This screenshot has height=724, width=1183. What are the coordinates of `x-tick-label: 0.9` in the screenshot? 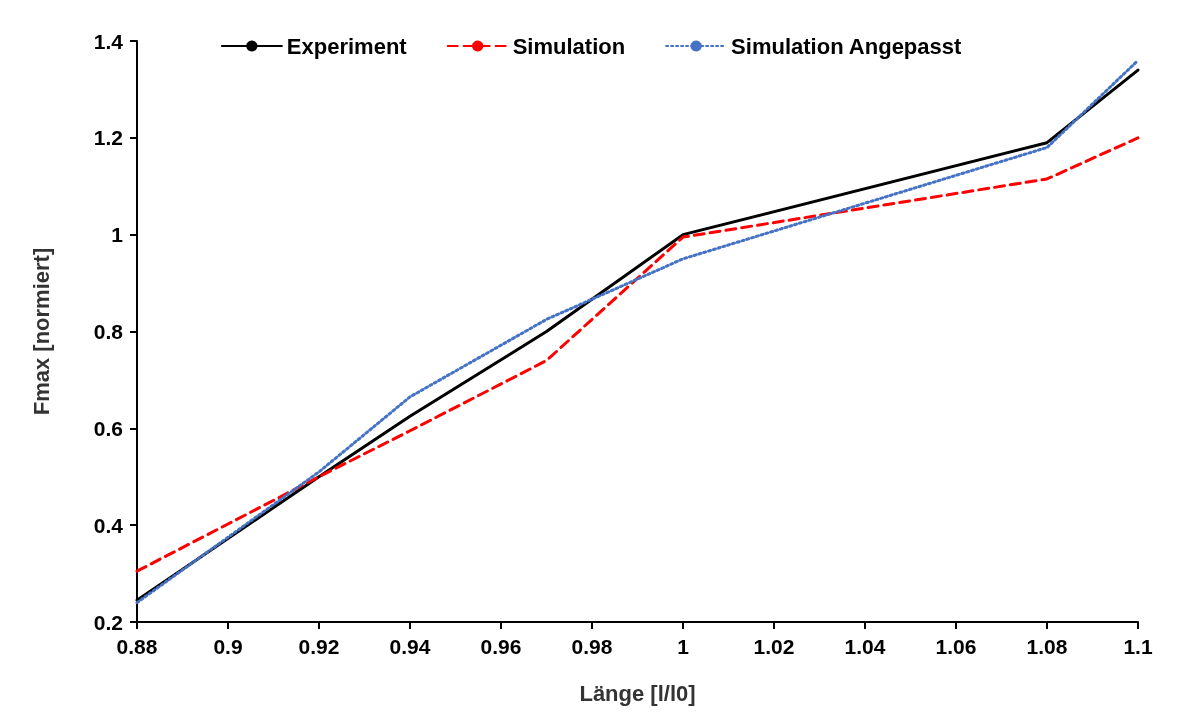 It's located at (228, 646).